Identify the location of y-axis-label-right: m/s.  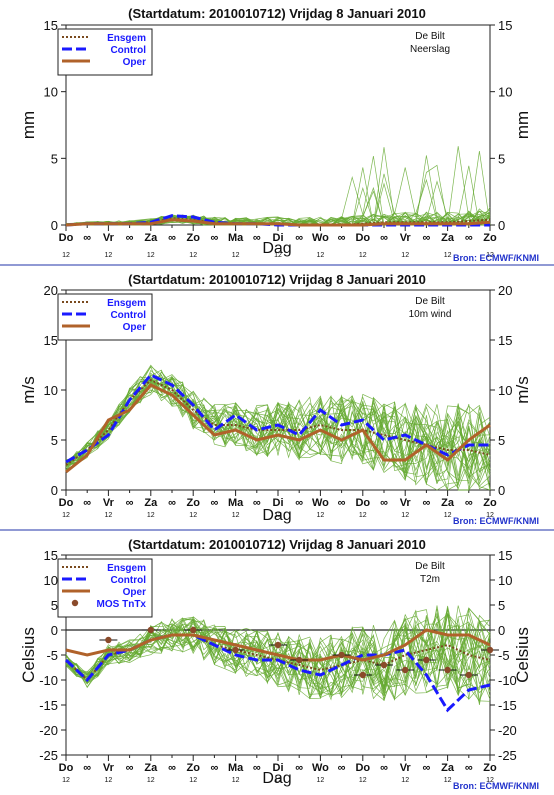
(522, 389).